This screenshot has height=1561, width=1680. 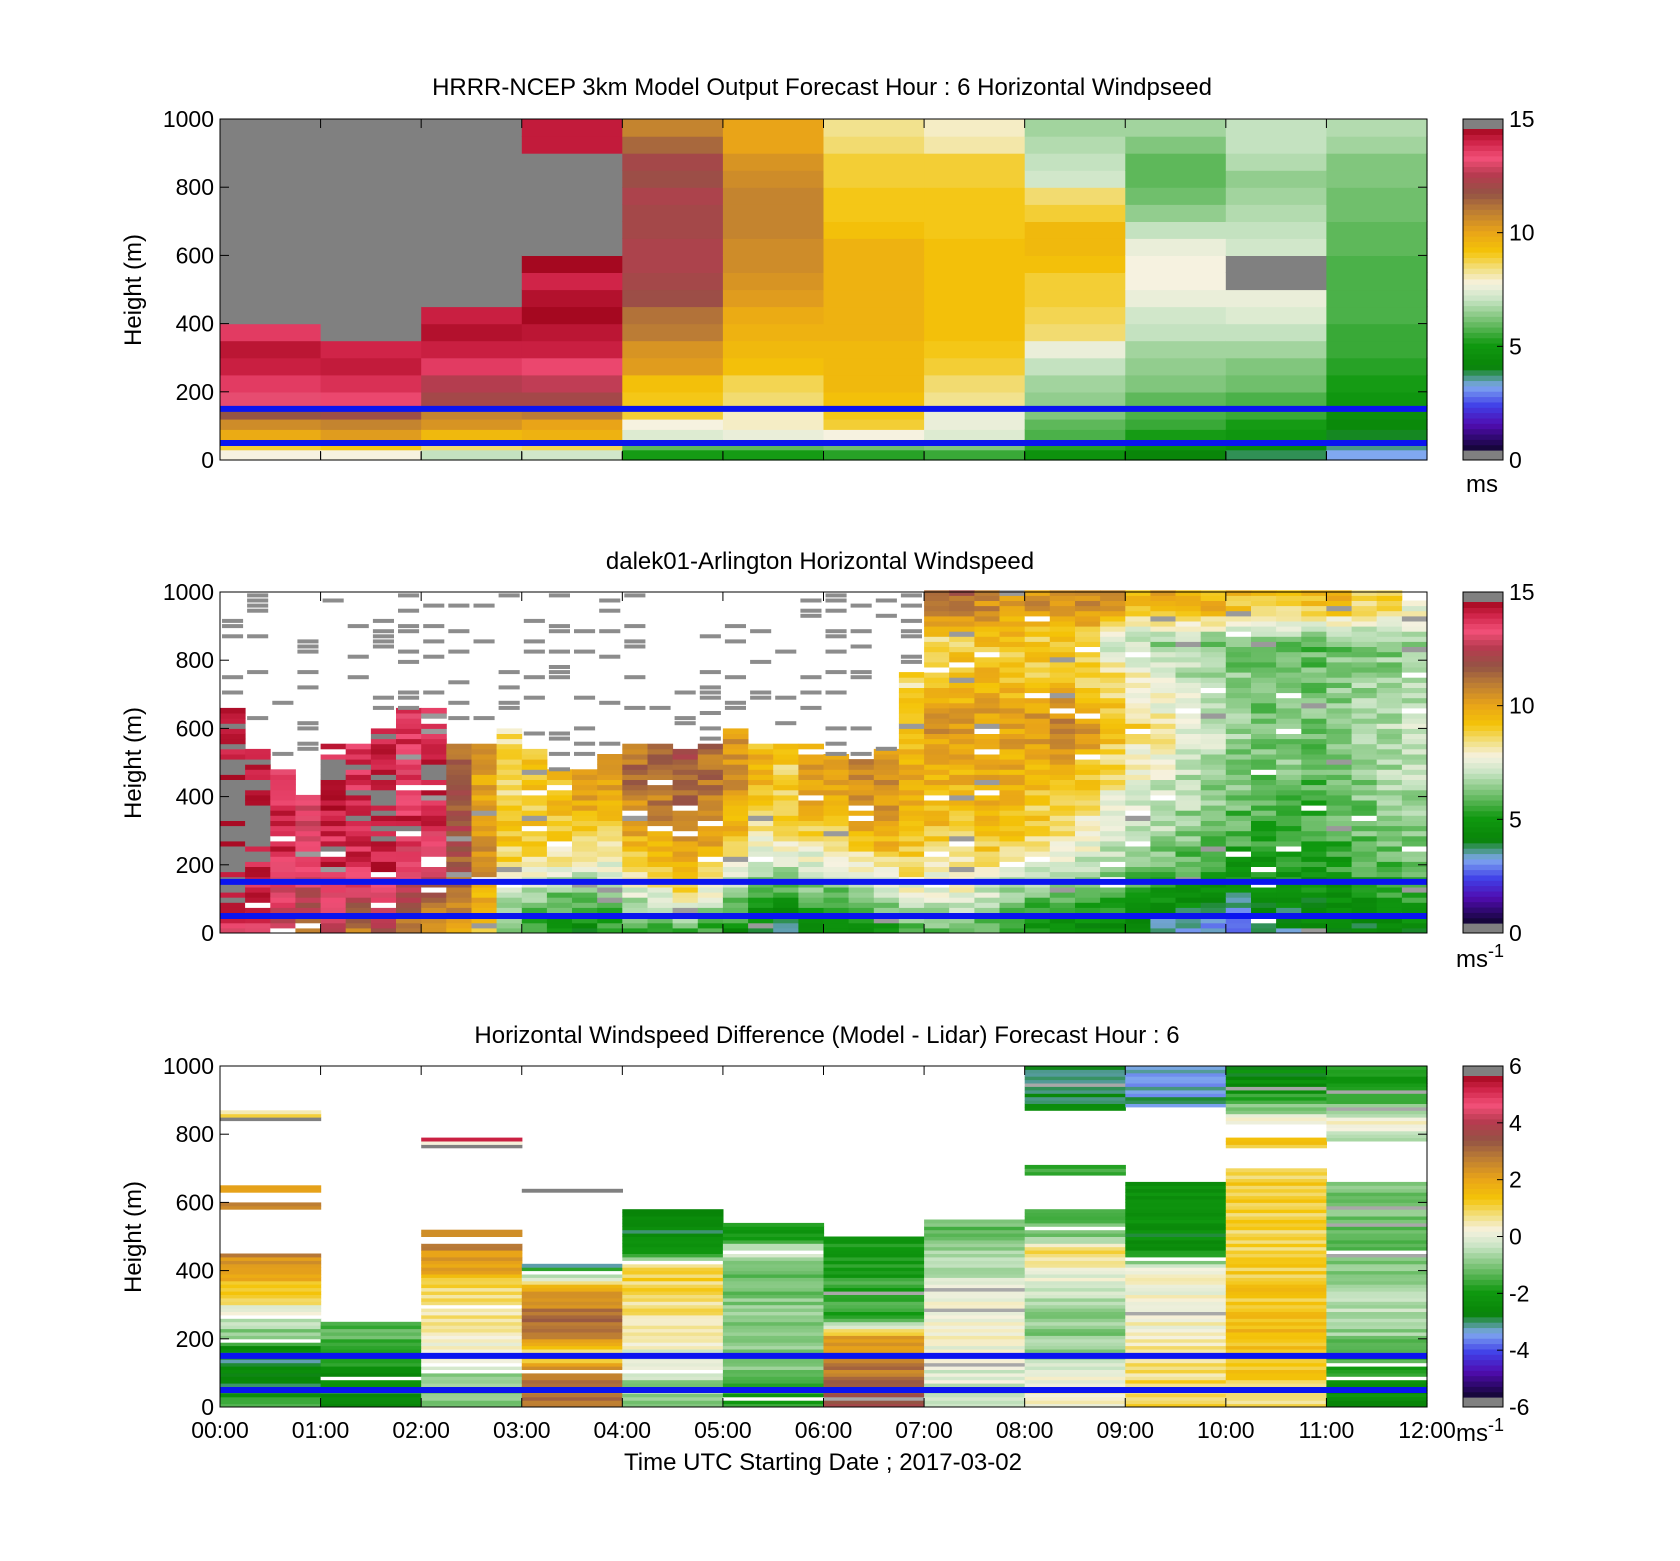 I want to click on x-tick-label: 04:00, so click(x=623, y=1430).